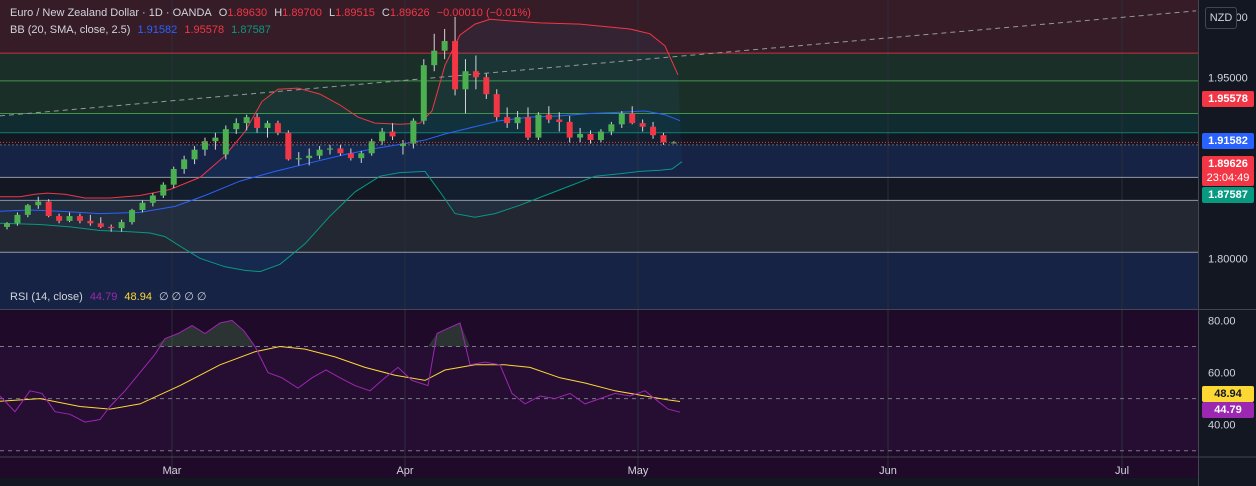  Describe the element at coordinates (251, 30) in the screenshot. I see `bb-lower-value: 1.87587` at that location.